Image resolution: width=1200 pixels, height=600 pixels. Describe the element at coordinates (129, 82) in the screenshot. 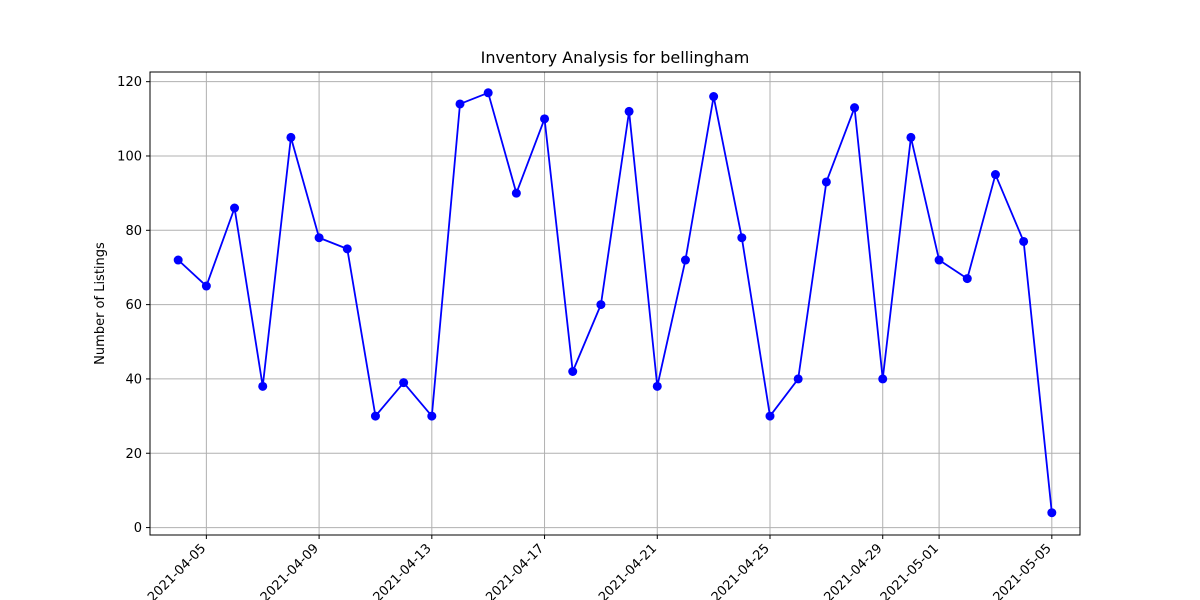

I see `y-tick-label: 120` at that location.